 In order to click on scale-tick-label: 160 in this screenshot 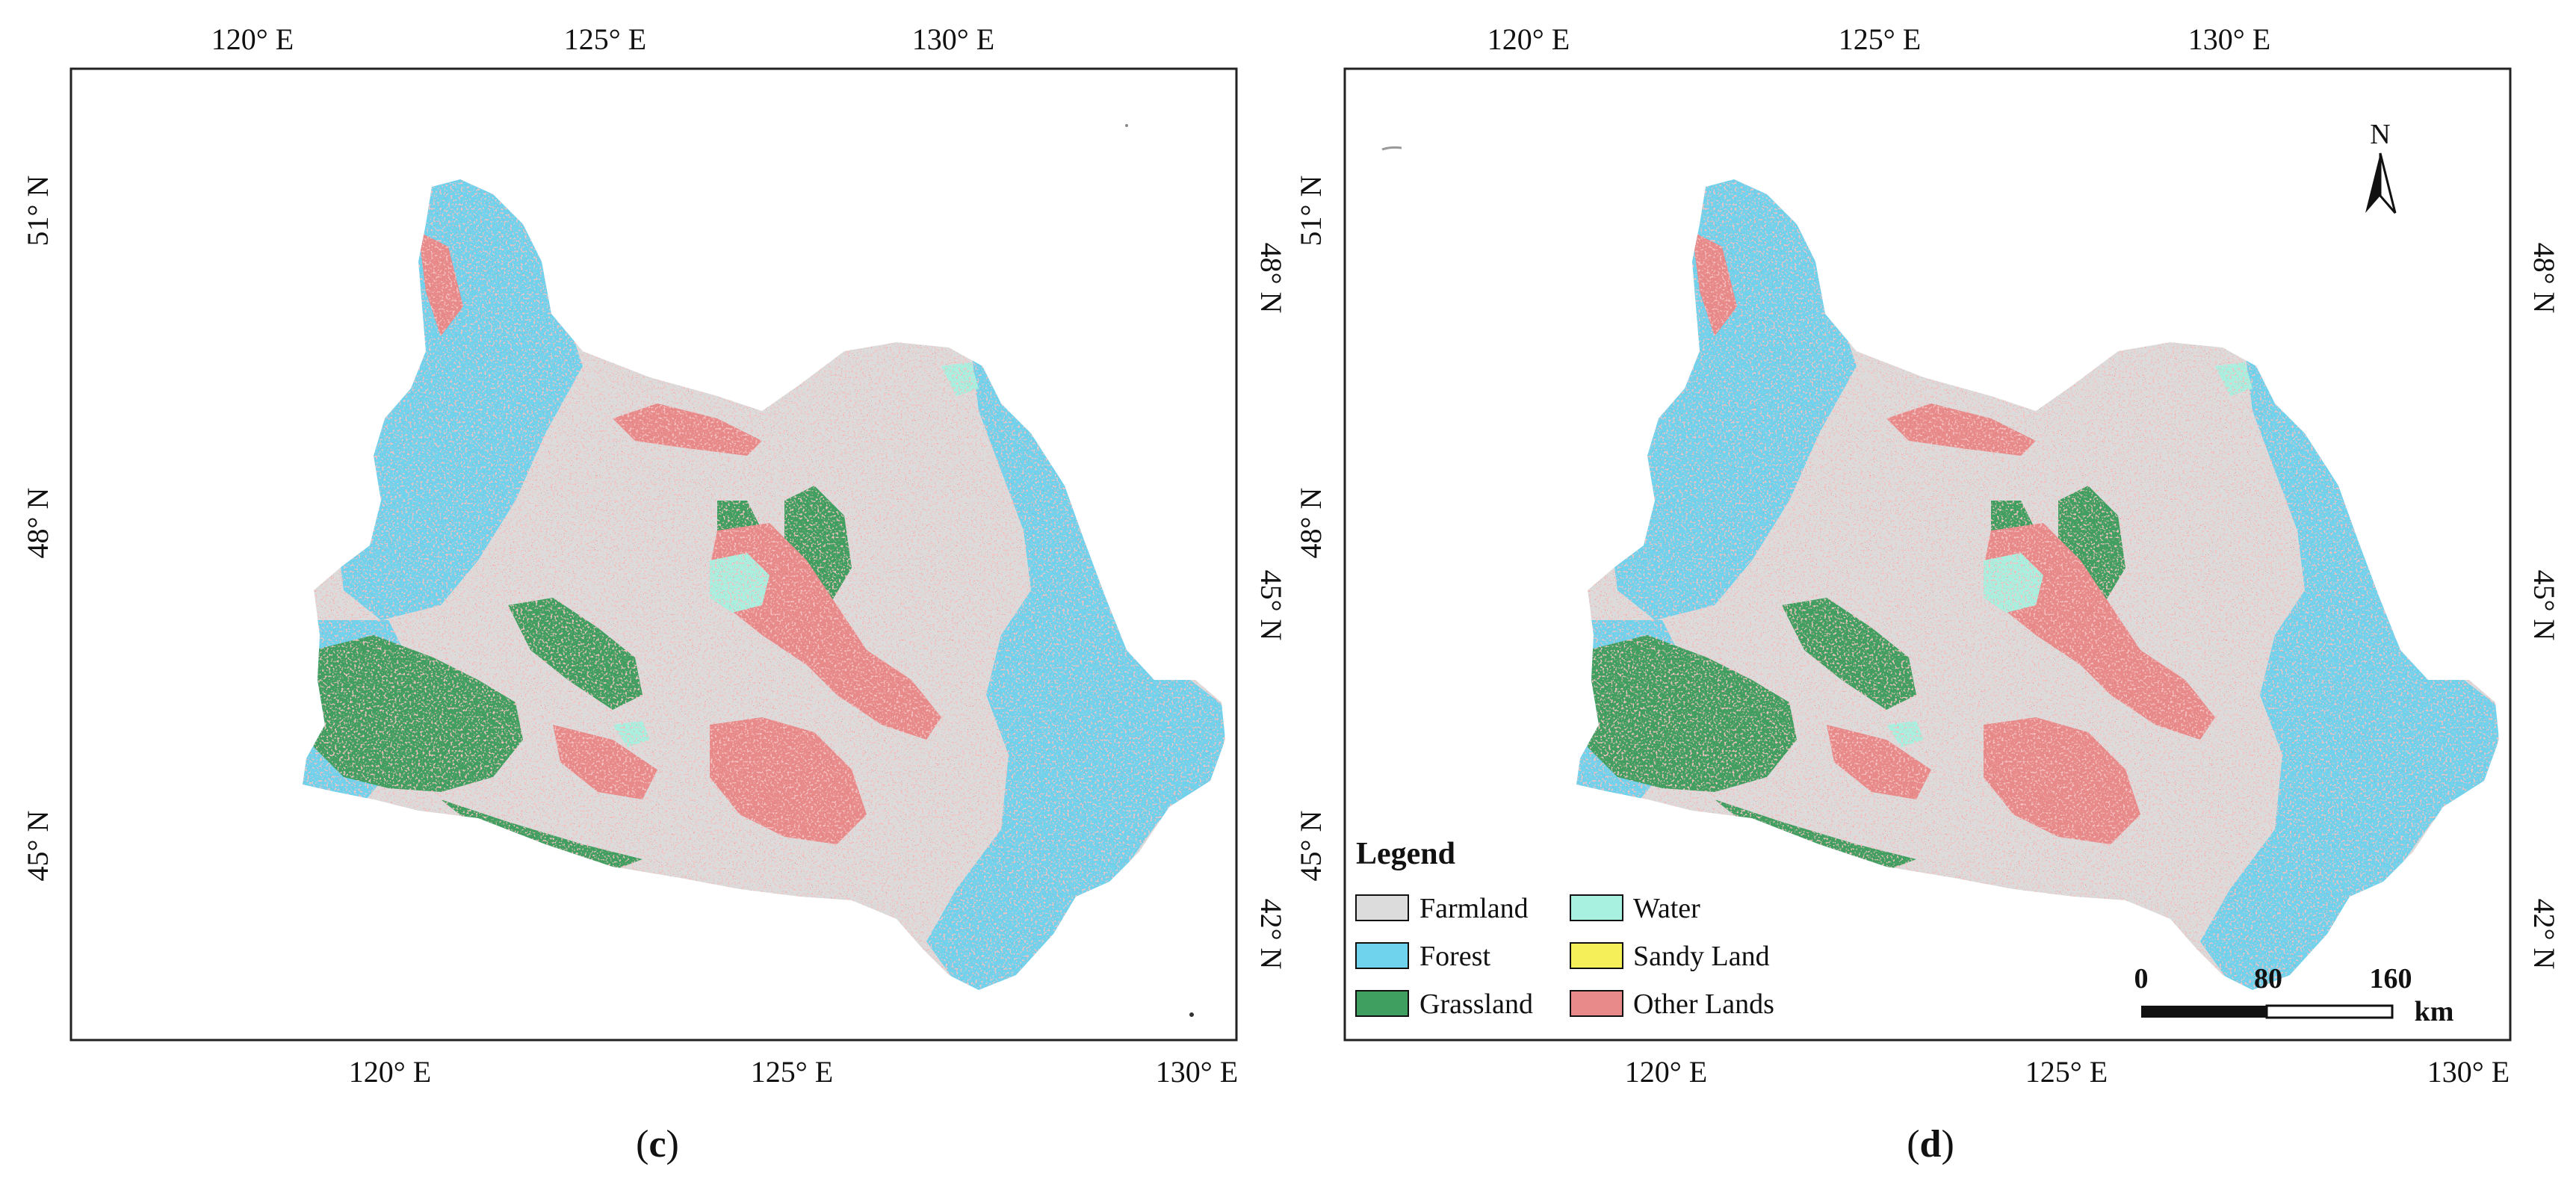, I will do `click(2391, 978)`.